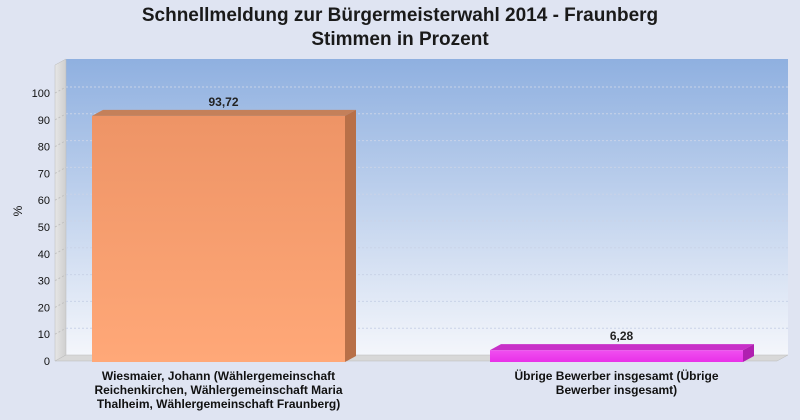 The height and width of the screenshot is (420, 800). Describe the element at coordinates (44, 335) in the screenshot. I see `y-tick-label: 10` at that location.